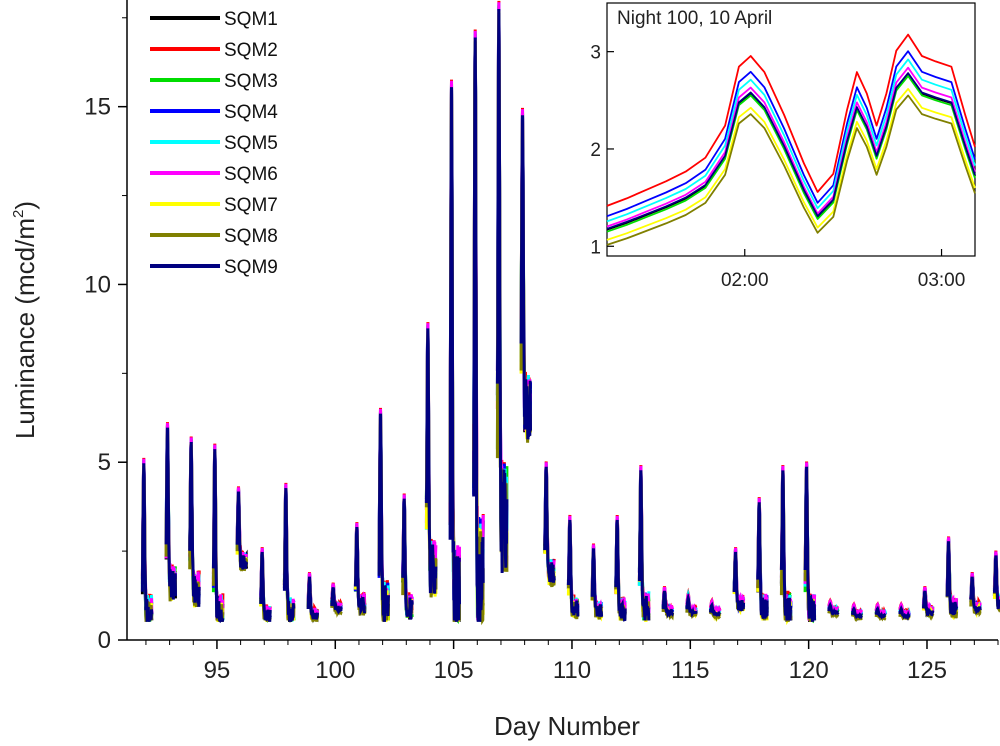 This screenshot has height=746, width=1000. Describe the element at coordinates (927, 670) in the screenshot. I see `x-tick-label: 125` at that location.